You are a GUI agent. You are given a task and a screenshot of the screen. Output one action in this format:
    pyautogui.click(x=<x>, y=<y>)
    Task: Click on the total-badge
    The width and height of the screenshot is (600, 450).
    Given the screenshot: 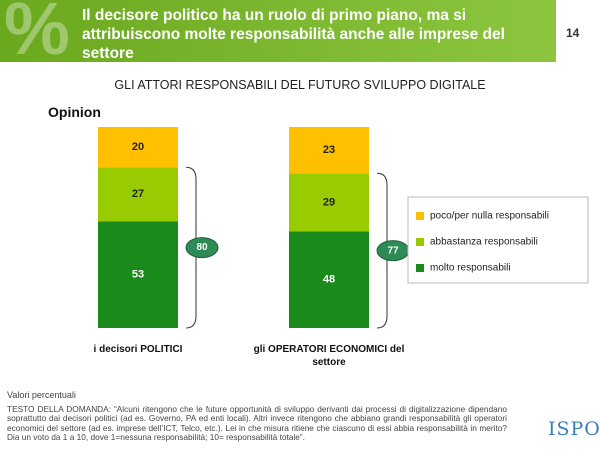 What is the action you would take?
    pyautogui.click(x=202, y=248)
    